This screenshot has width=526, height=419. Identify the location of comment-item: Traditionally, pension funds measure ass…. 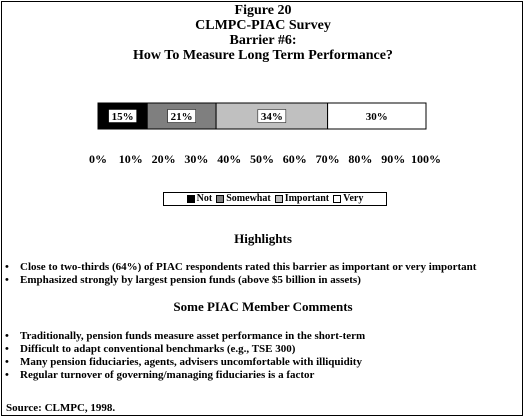
(182, 336).